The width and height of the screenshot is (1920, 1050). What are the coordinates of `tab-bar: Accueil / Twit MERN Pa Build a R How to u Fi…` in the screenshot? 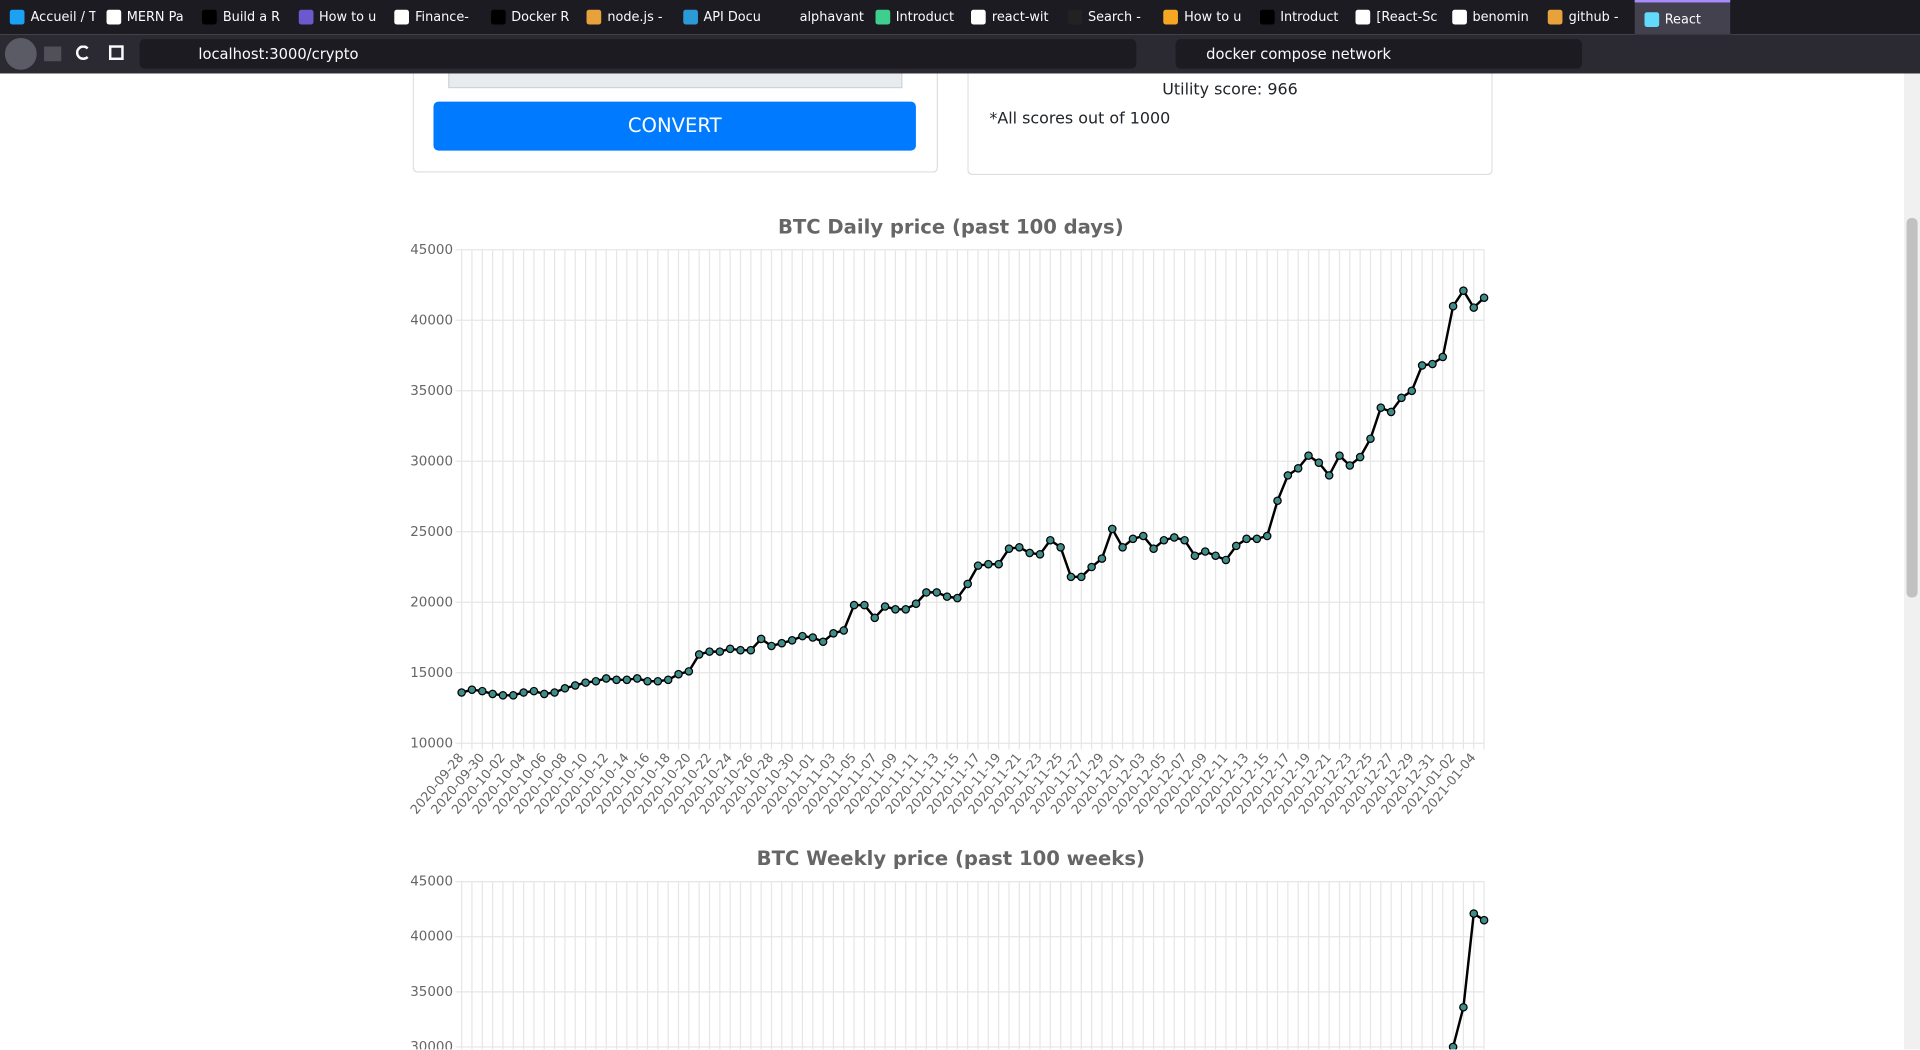 It's located at (960, 17).